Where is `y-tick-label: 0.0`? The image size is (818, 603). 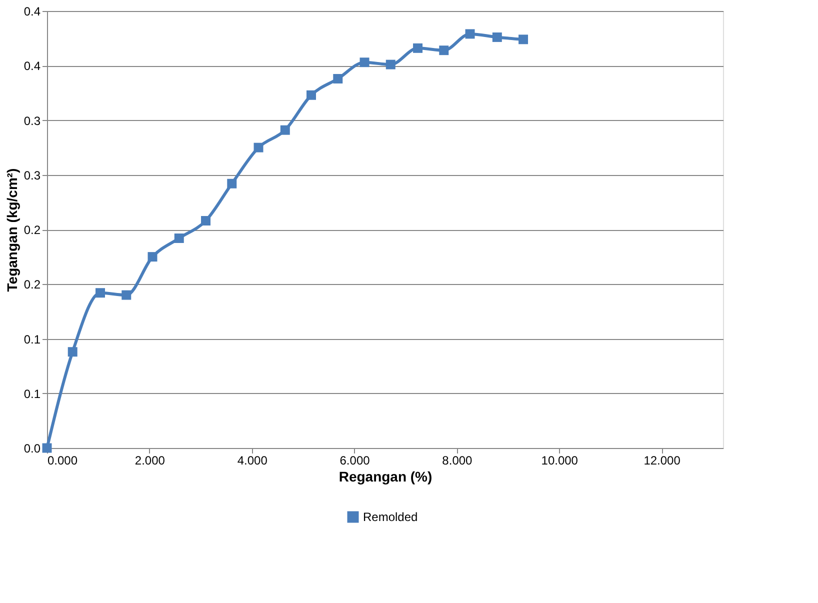 y-tick-label: 0.0 is located at coordinates (32, 449).